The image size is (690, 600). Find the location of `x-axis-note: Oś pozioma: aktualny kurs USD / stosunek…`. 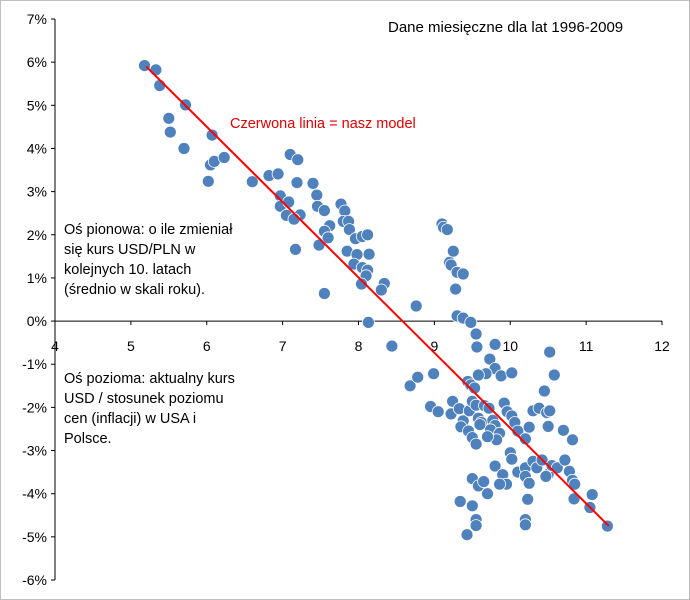

x-axis-note: Oś pozioma: aktualny kurs USD / stosunek… is located at coordinates (149, 409).